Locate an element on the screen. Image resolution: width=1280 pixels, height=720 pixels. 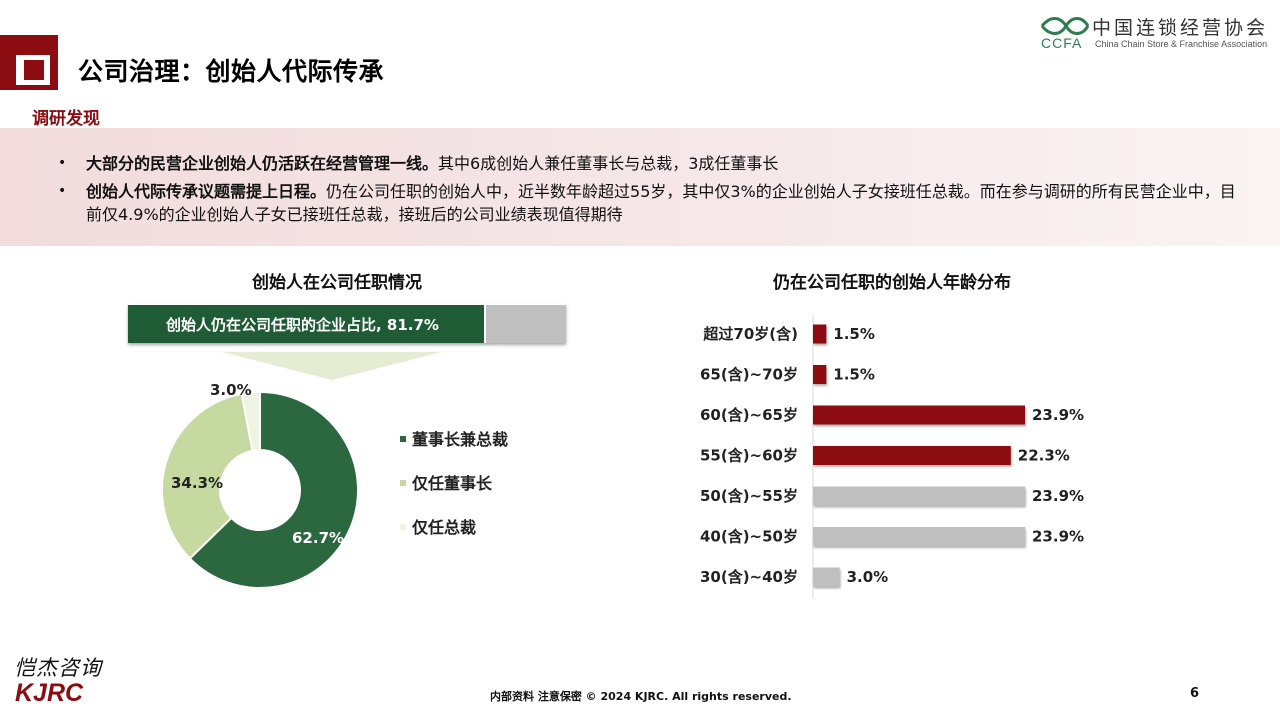
left-chart-title: 创始人在公司任职情况 is located at coordinates (337, 283).